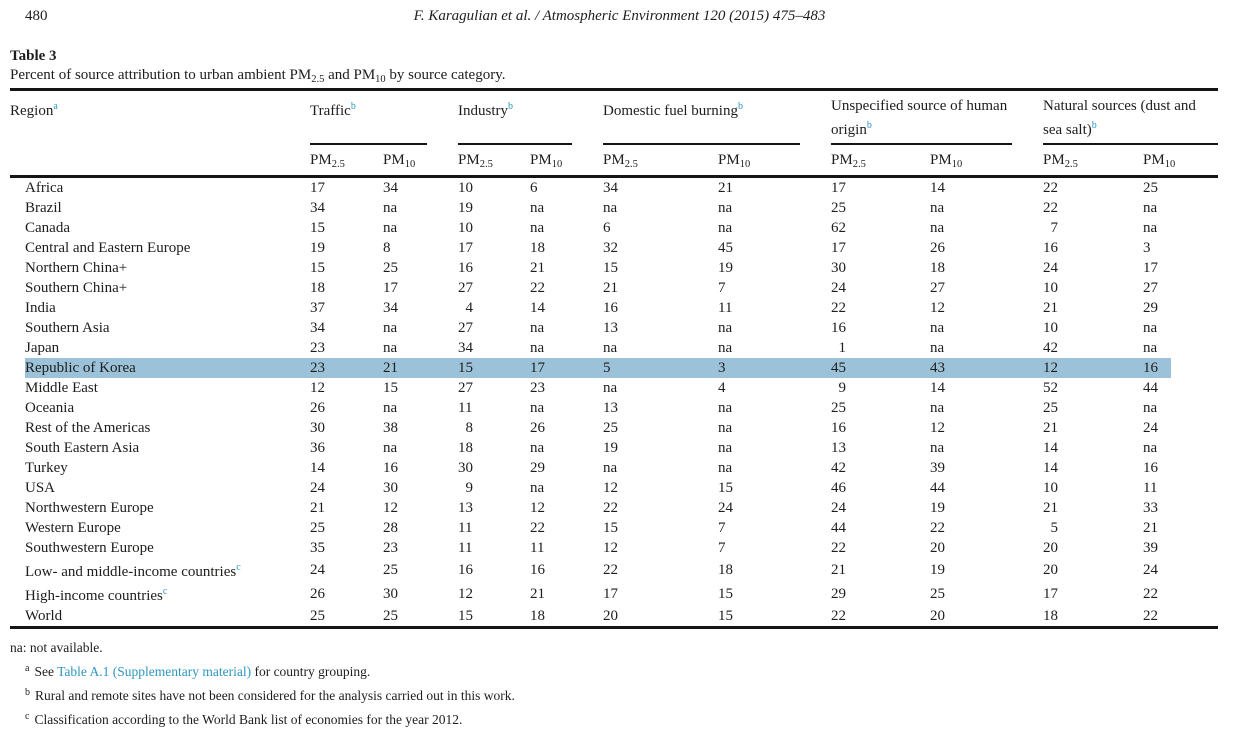 This screenshot has height=733, width=1239. Describe the element at coordinates (725, 268) in the screenshot. I see `value-cell: 19` at that location.